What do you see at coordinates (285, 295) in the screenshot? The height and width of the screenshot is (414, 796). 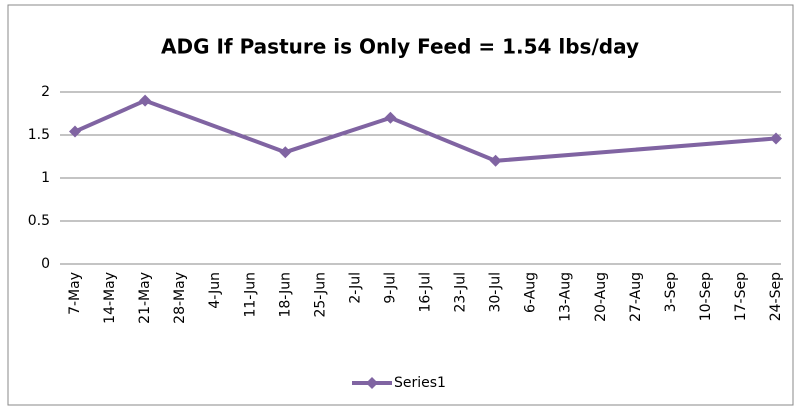 I see `x-tick-label: 18-Jun` at bounding box center [285, 295].